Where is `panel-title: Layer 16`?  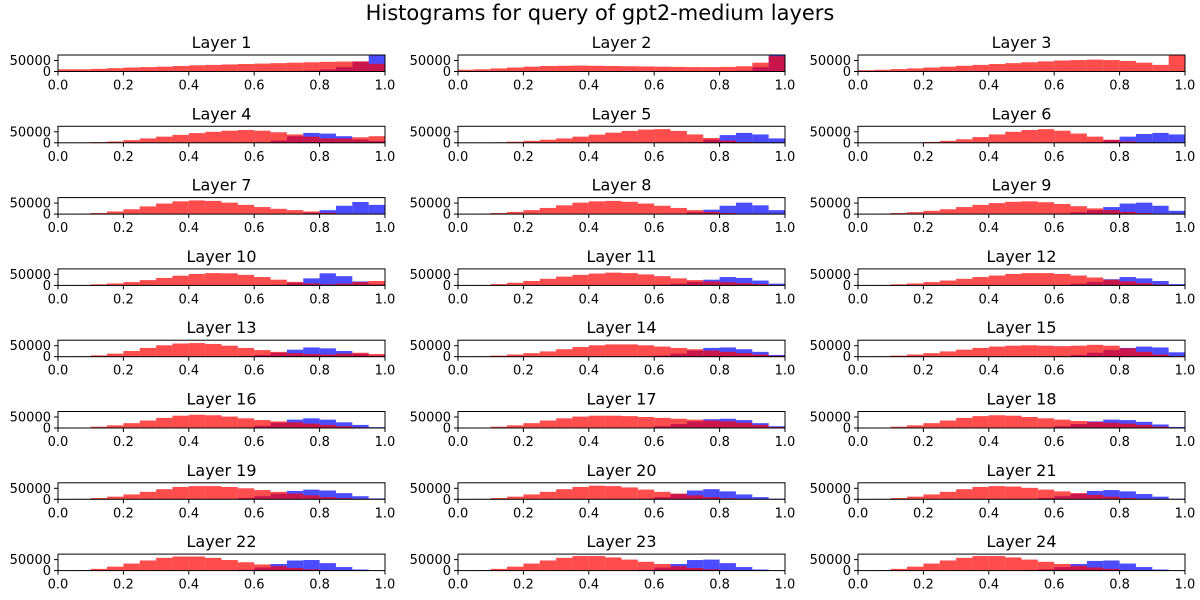
panel-title: Layer 16 is located at coordinates (221, 399).